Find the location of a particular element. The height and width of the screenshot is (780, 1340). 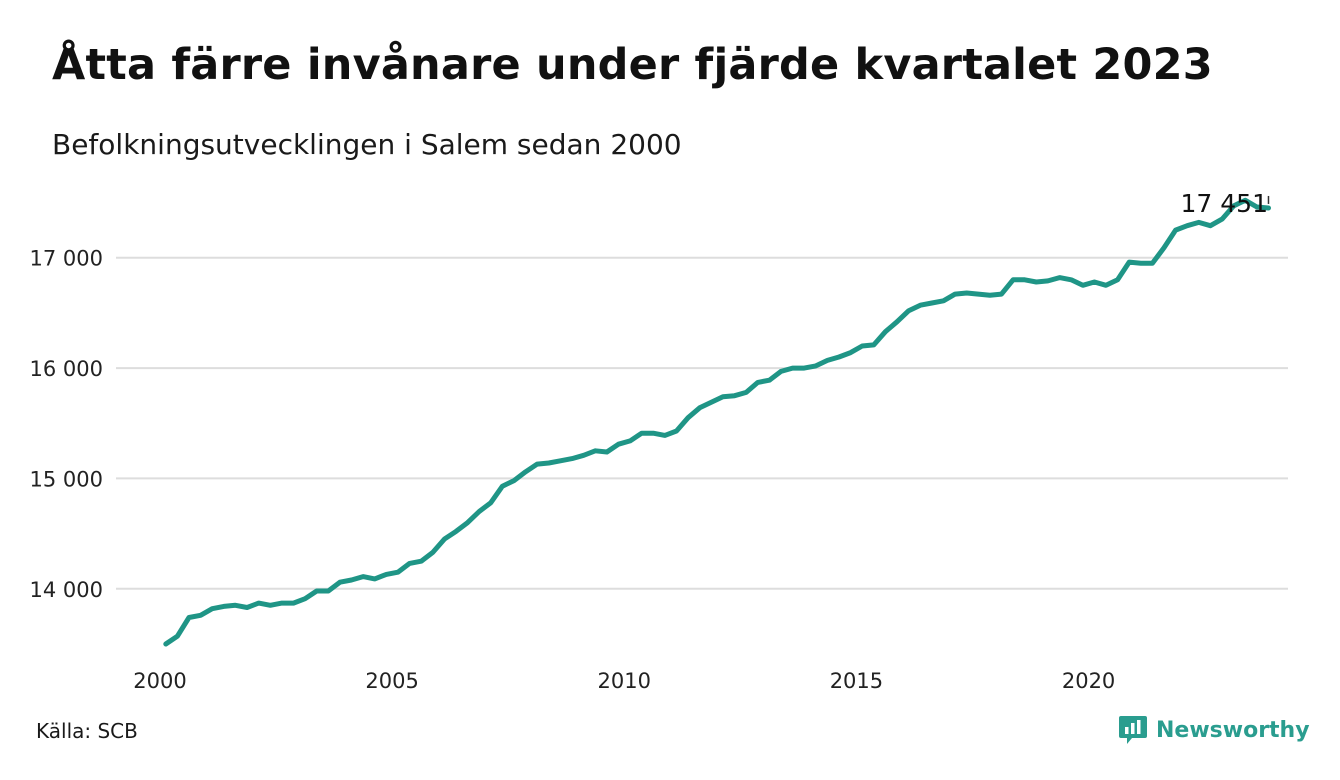

brand-name: Newsworthy is located at coordinates (1233, 730).